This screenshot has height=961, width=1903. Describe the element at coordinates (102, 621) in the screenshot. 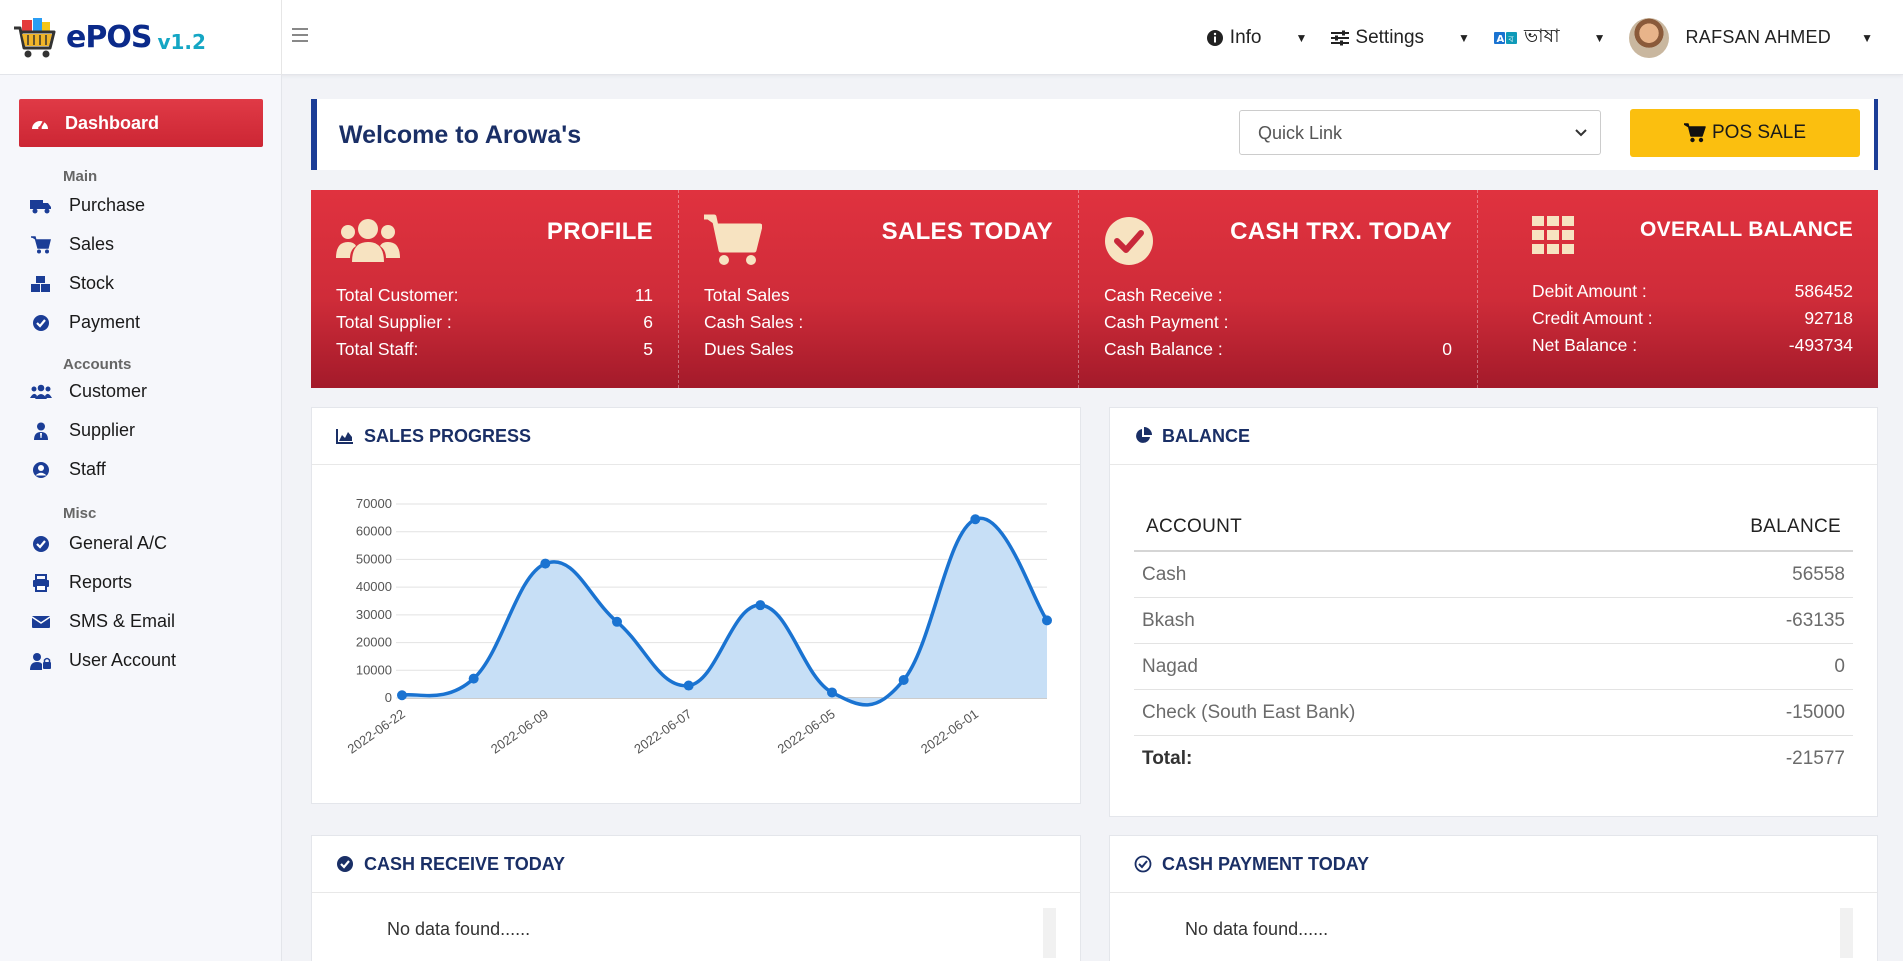

I see `sidebar-item-sms-email: SMS & Email` at that location.